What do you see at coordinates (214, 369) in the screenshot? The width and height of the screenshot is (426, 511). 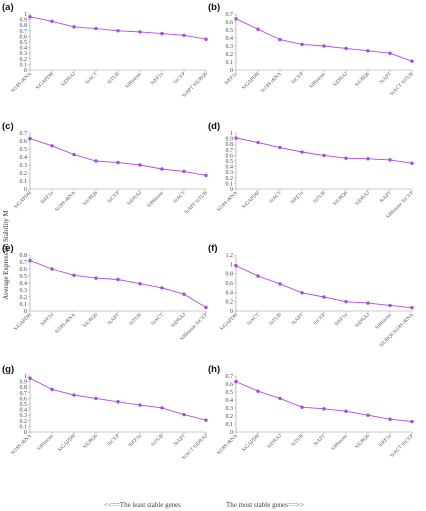 I see `panel-label: (h)` at bounding box center [214, 369].